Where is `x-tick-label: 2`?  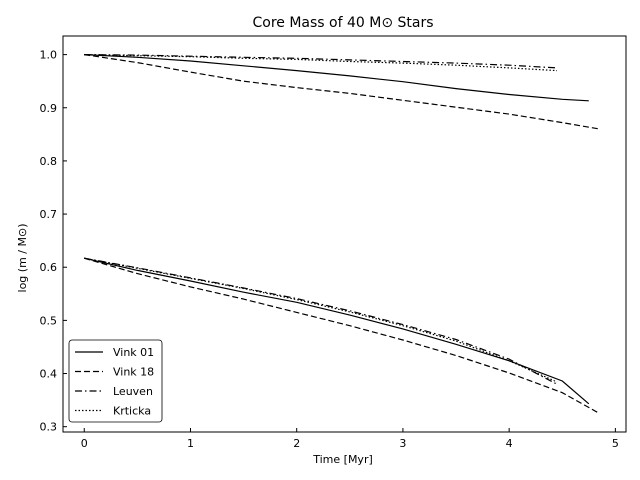
x-tick-label: 2 is located at coordinates (296, 443).